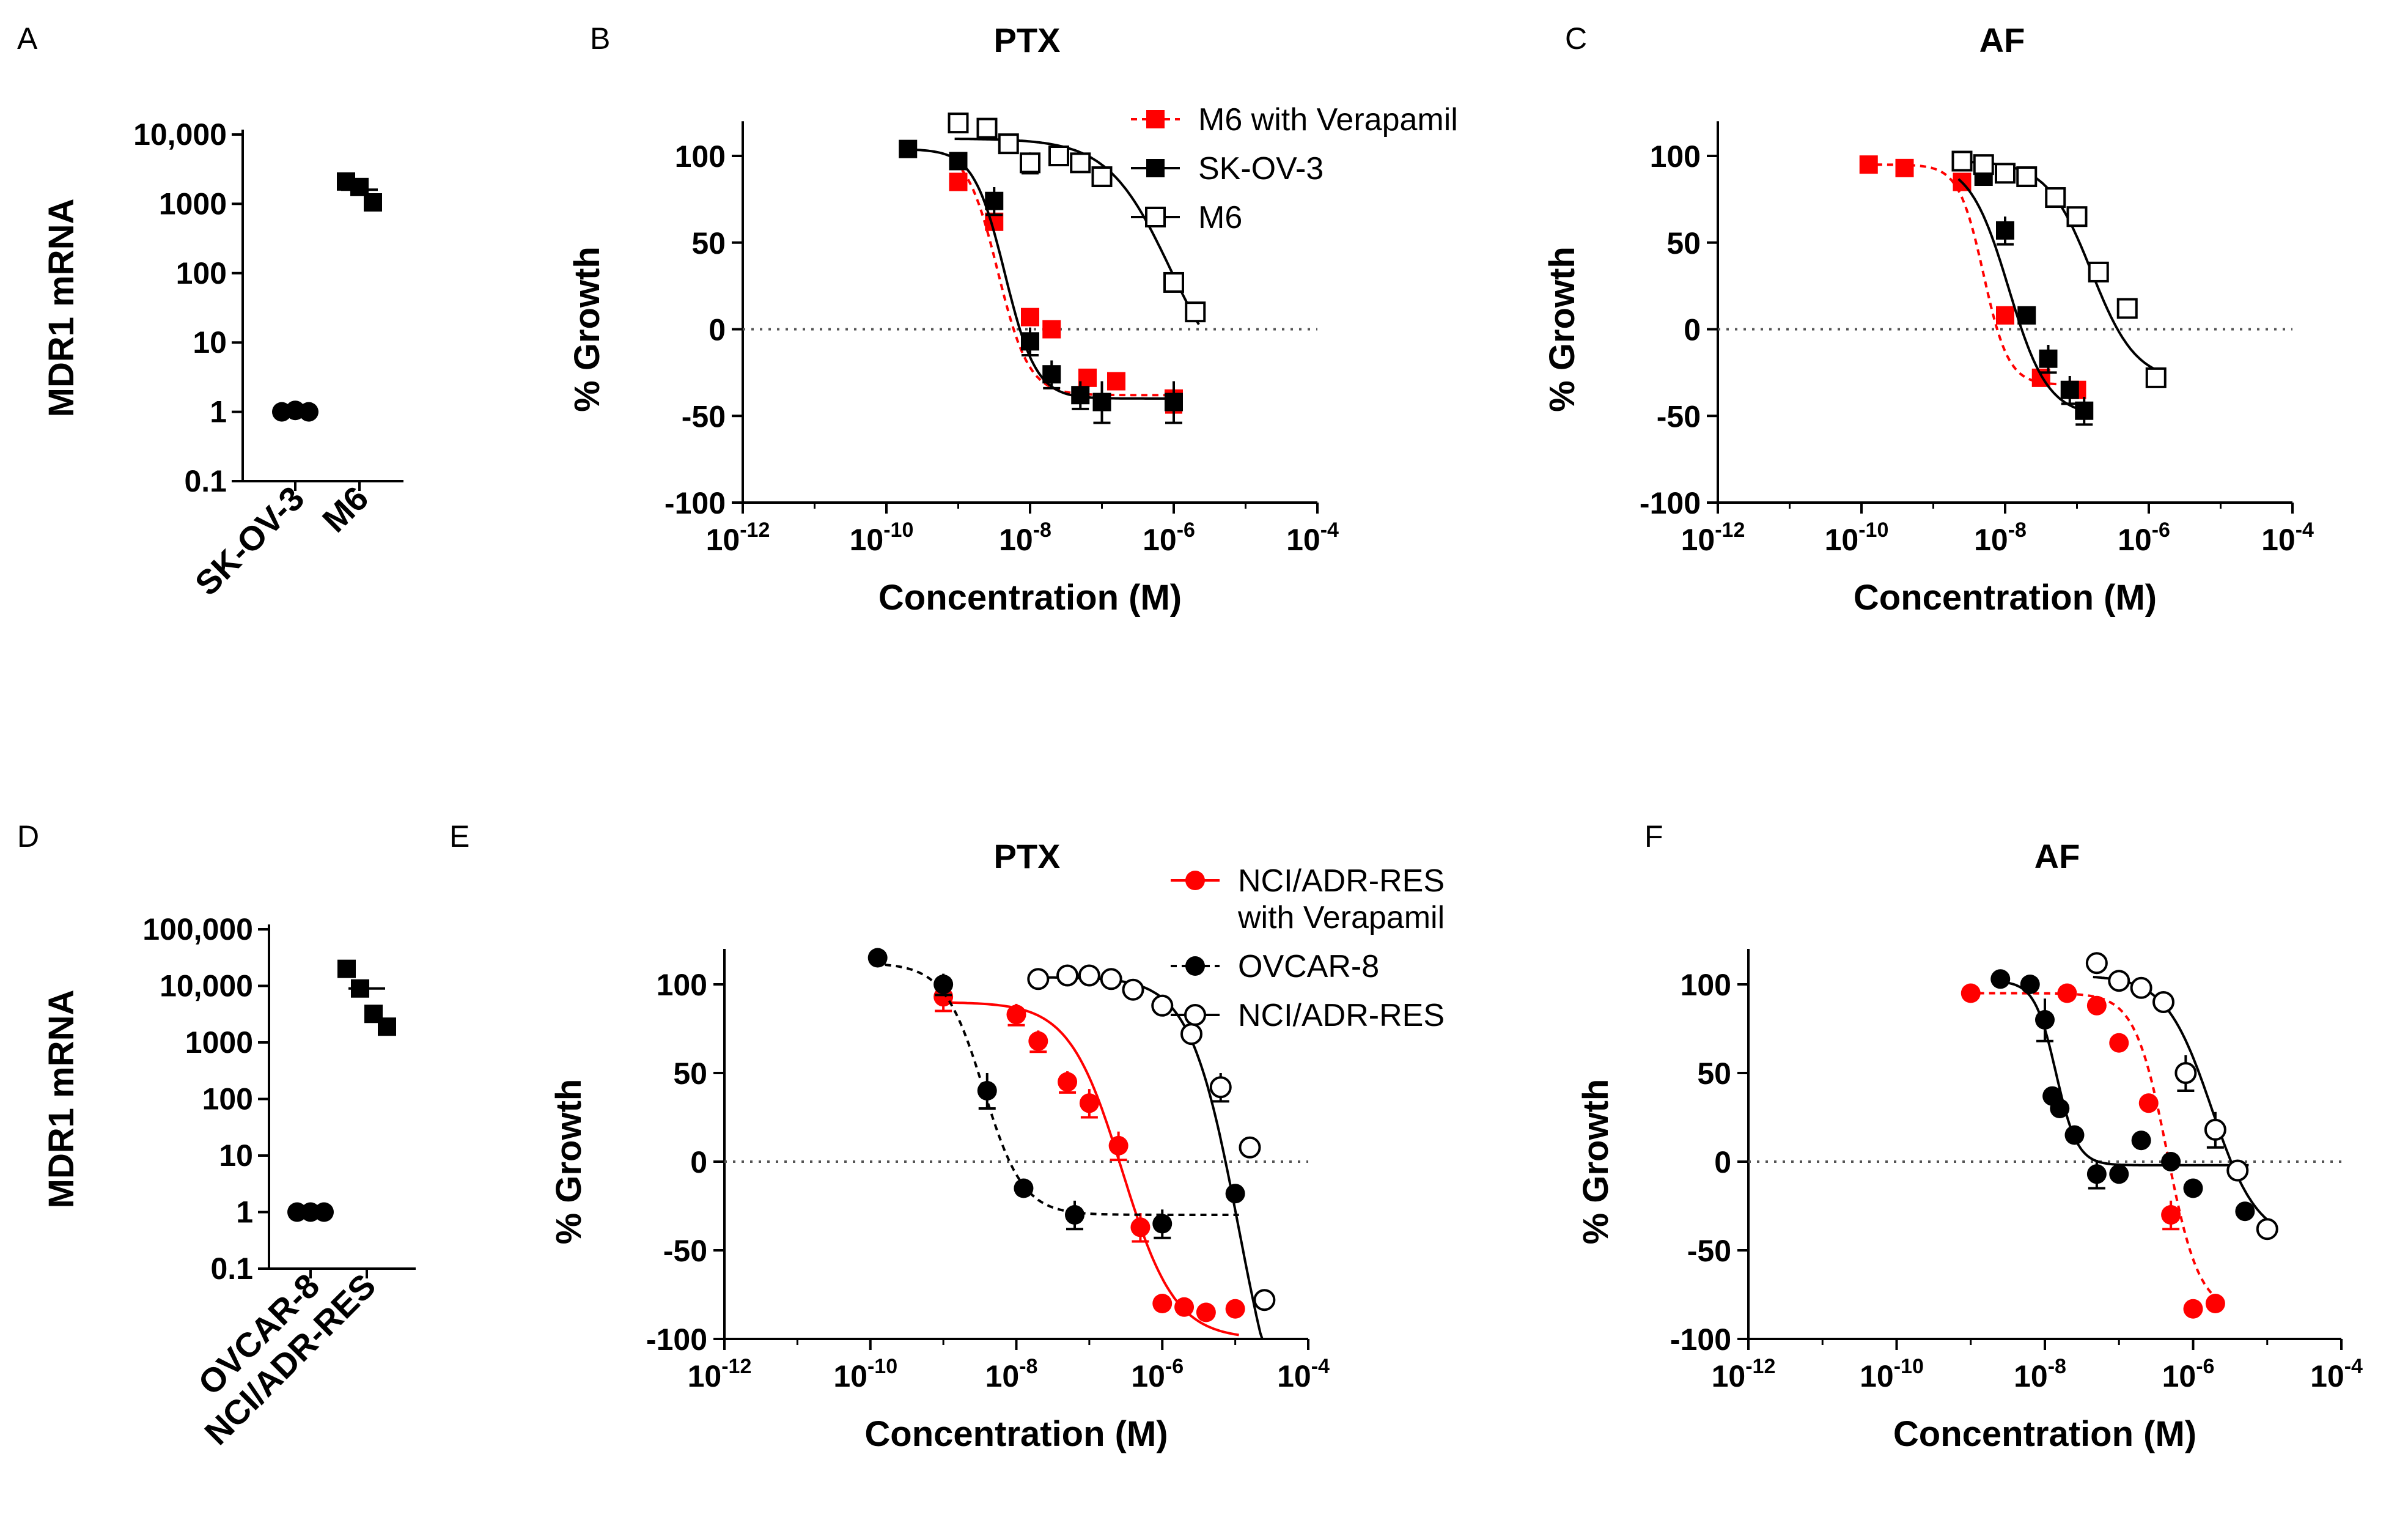 Image resolution: width=2408 pixels, height=1534 pixels. I want to click on legend-item: M6, so click(1186, 217).